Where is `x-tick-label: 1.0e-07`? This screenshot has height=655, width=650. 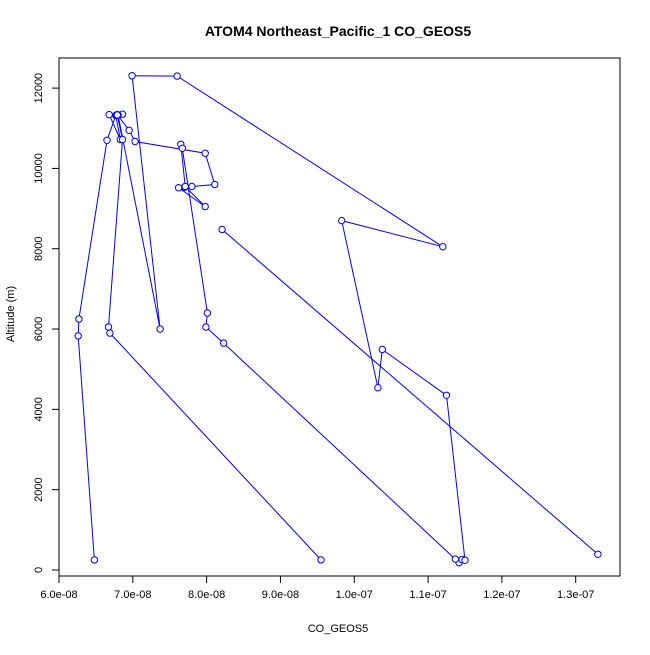 x-tick-label: 1.0e-07 is located at coordinates (354, 595).